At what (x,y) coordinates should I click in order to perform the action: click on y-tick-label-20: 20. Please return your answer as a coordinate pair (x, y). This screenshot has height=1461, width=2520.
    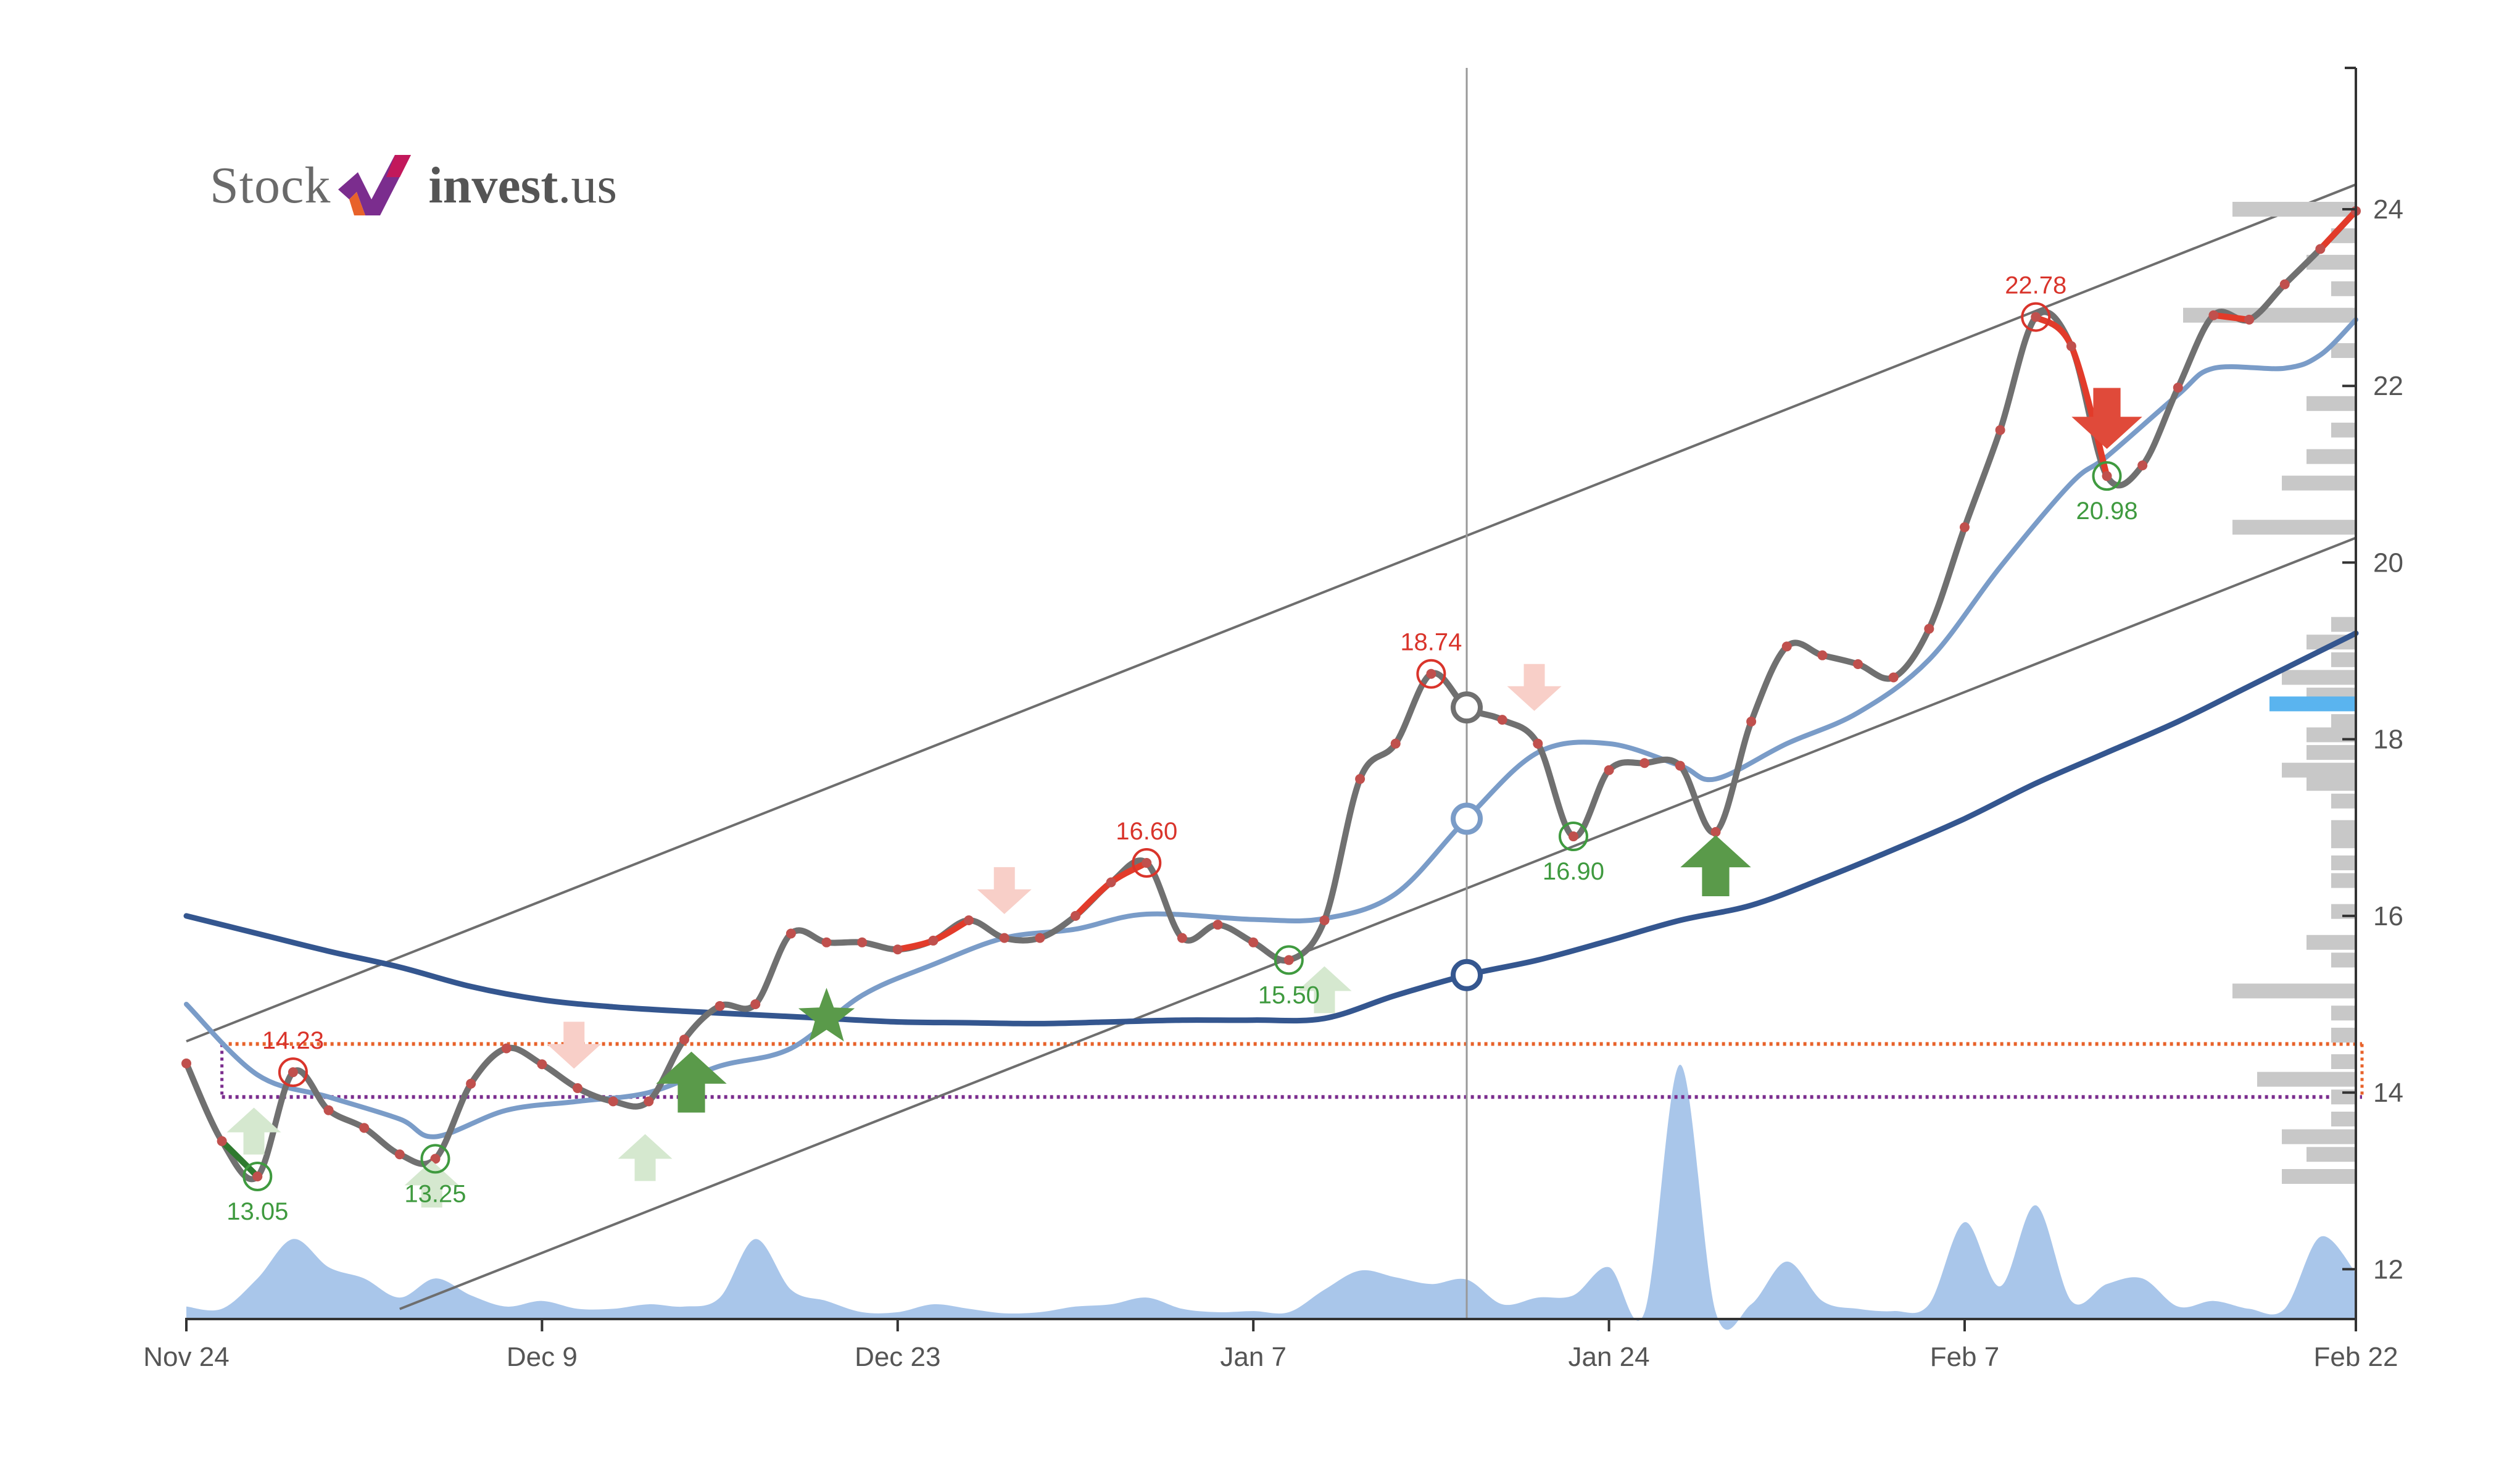
    Looking at the image, I should click on (2388, 562).